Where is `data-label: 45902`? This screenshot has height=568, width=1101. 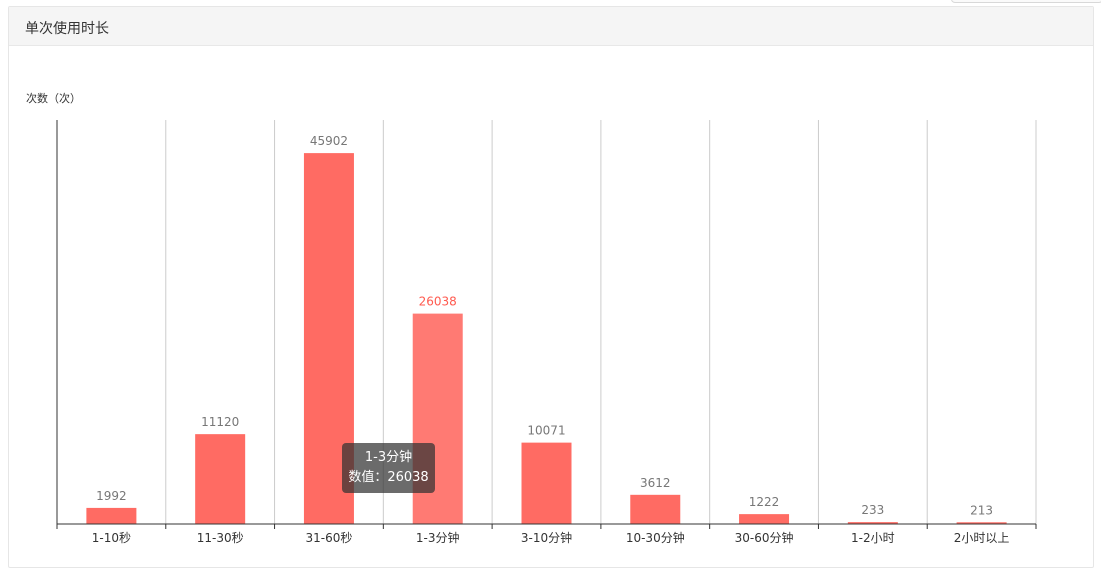
data-label: 45902 is located at coordinates (329, 141).